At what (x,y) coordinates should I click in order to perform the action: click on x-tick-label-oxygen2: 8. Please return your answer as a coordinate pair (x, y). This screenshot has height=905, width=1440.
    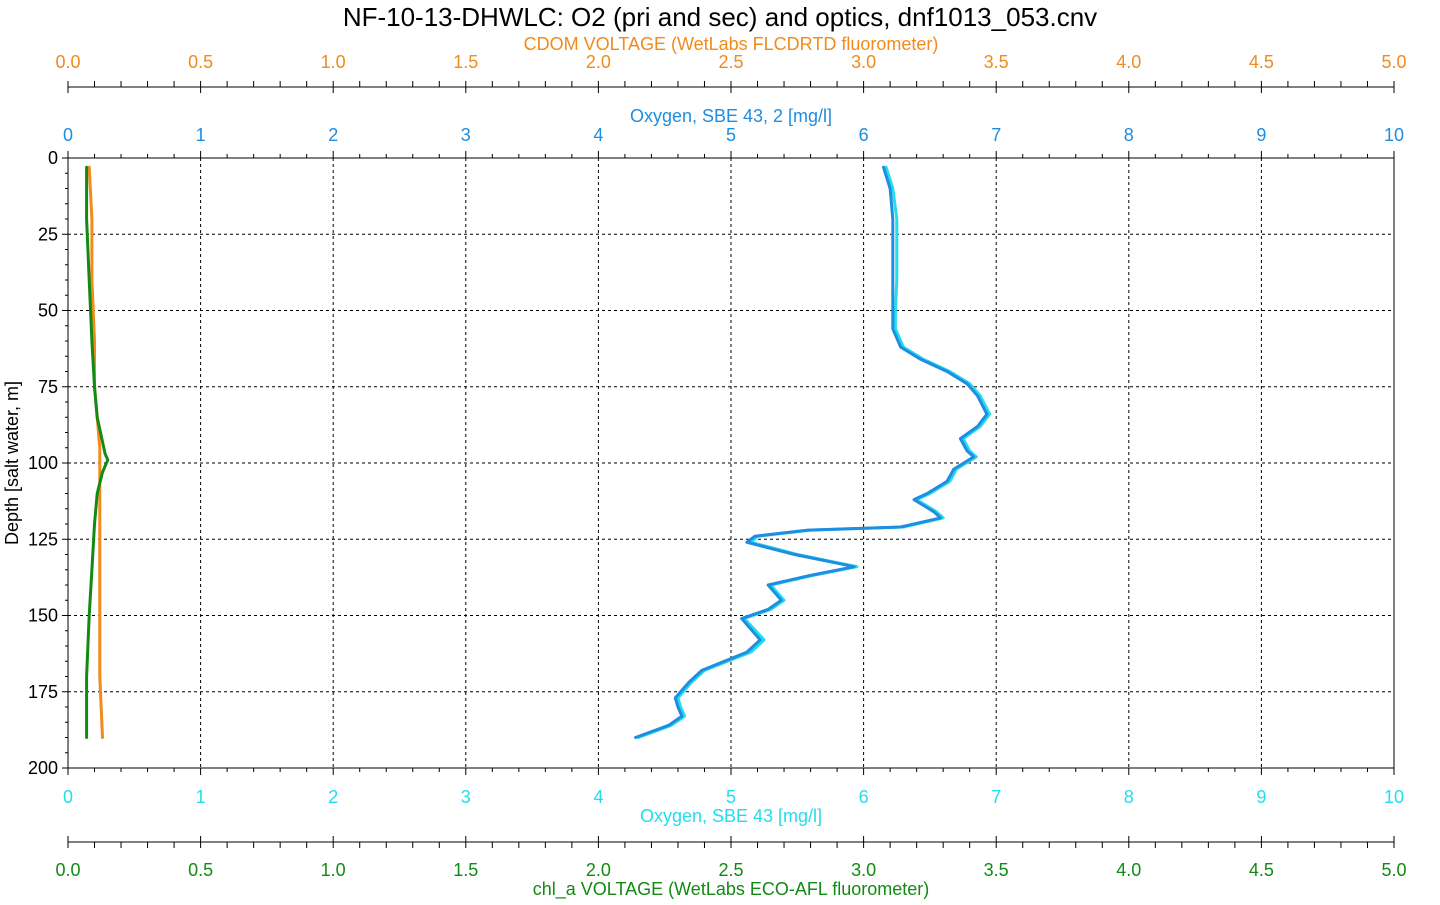
    Looking at the image, I should click on (1129, 135).